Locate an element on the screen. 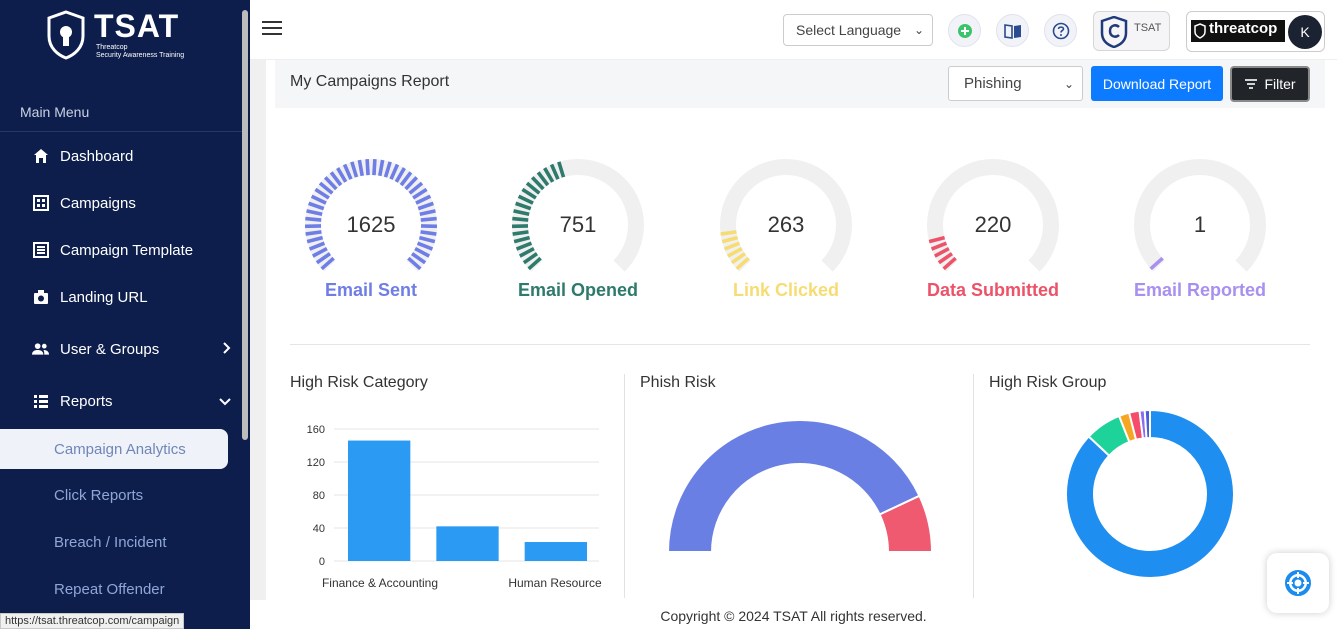 The height and width of the screenshot is (629, 1337). sidebar-item-landing-url: Landing URL is located at coordinates (121, 297).